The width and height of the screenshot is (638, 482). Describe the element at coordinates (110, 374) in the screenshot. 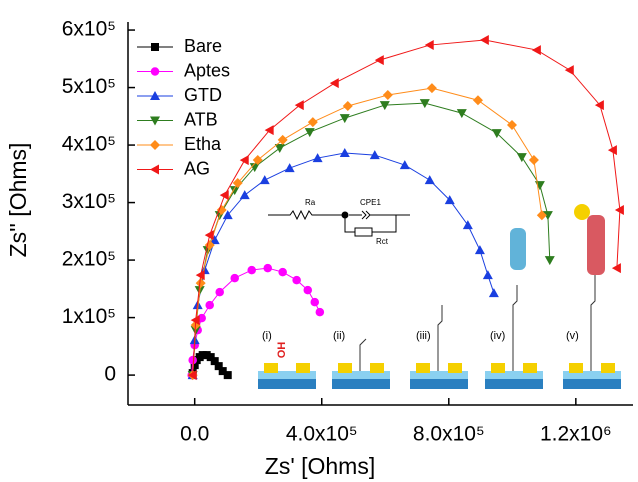

I see `y-tick-label: 0` at that location.